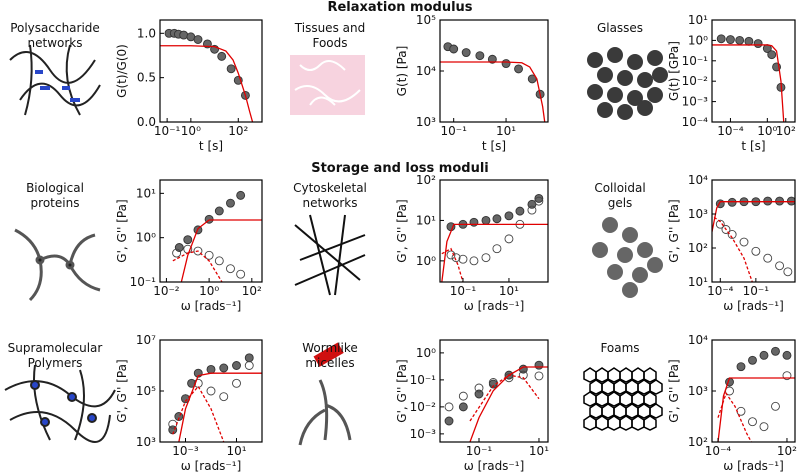 The image size is (800, 475). Describe the element at coordinates (695, 61) in the screenshot. I see `y-tick-label: 10⁻¹` at that location.